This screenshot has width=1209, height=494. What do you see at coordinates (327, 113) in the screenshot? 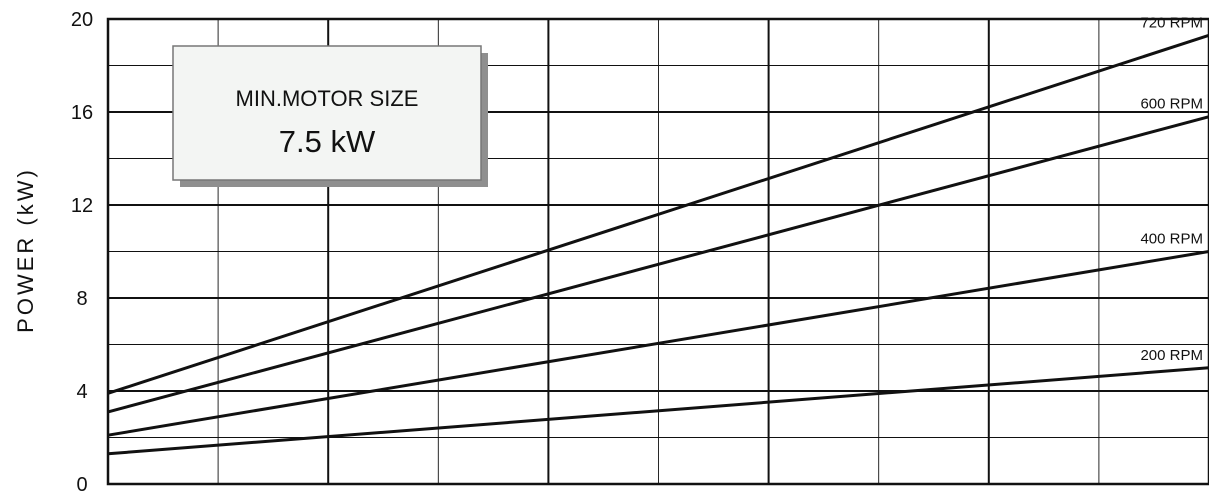
I see `callout-box` at bounding box center [327, 113].